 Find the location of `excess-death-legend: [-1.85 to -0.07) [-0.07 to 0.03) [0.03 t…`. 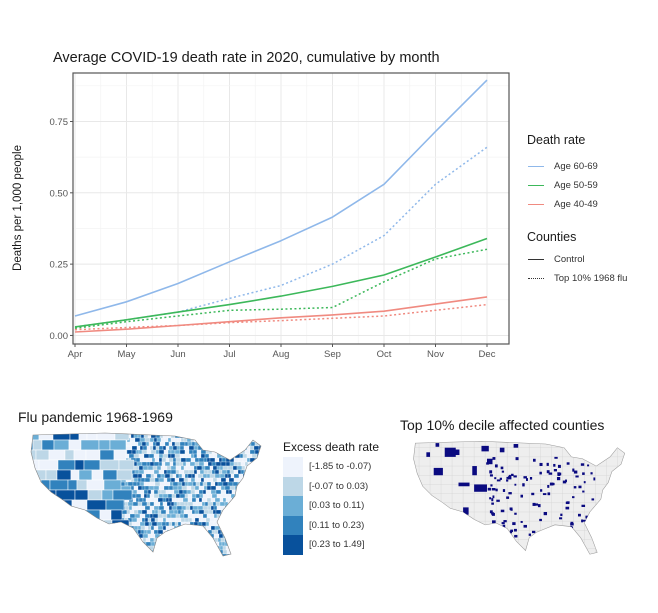

excess-death-legend: [-1.85 to -0.07) [-0.07 to 0.03) [0.03 t… is located at coordinates (327, 506).